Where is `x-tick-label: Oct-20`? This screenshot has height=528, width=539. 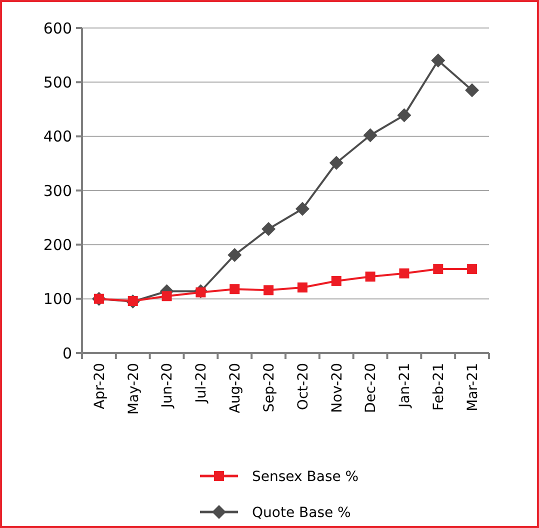
x-tick-label: Oct-20 is located at coordinates (303, 386).